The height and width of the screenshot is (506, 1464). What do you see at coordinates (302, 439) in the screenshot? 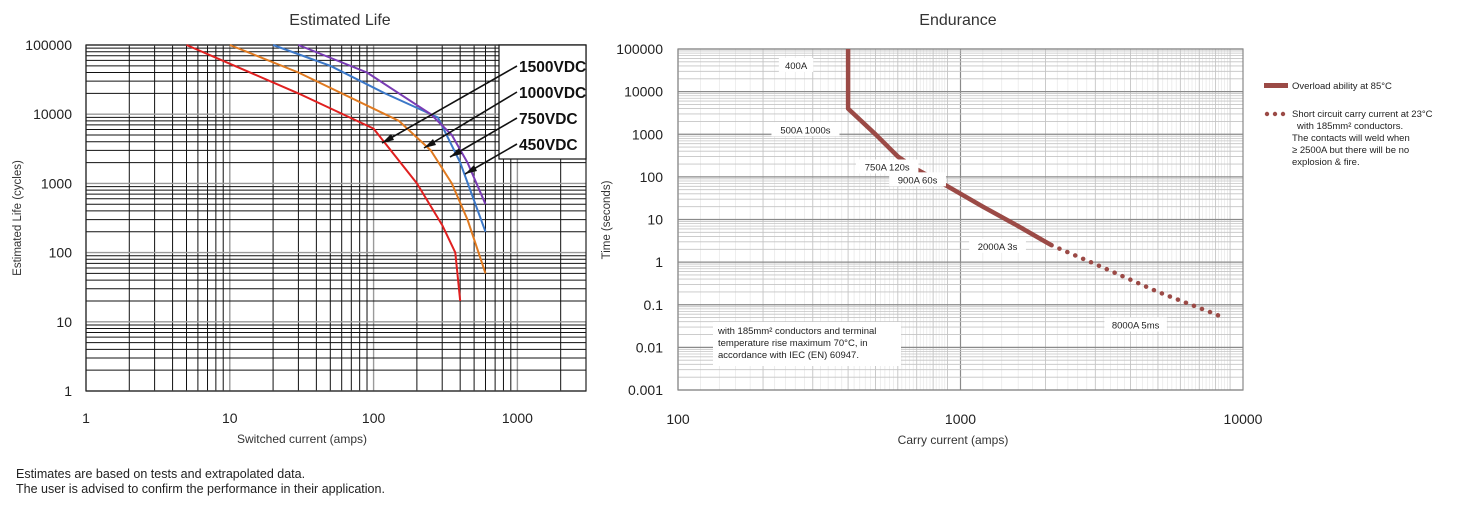
I see `x-axis-label: Switched current (amps)` at bounding box center [302, 439].